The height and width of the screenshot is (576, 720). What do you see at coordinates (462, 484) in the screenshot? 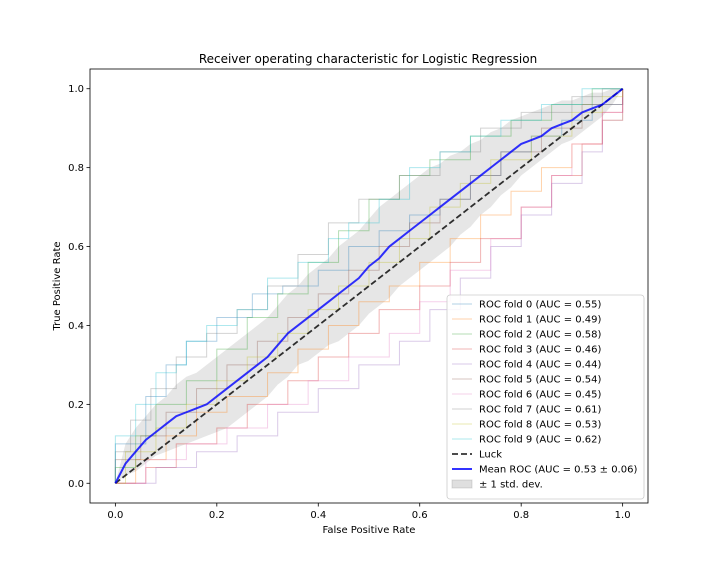
I see `legend-std-band-swatch` at bounding box center [462, 484].